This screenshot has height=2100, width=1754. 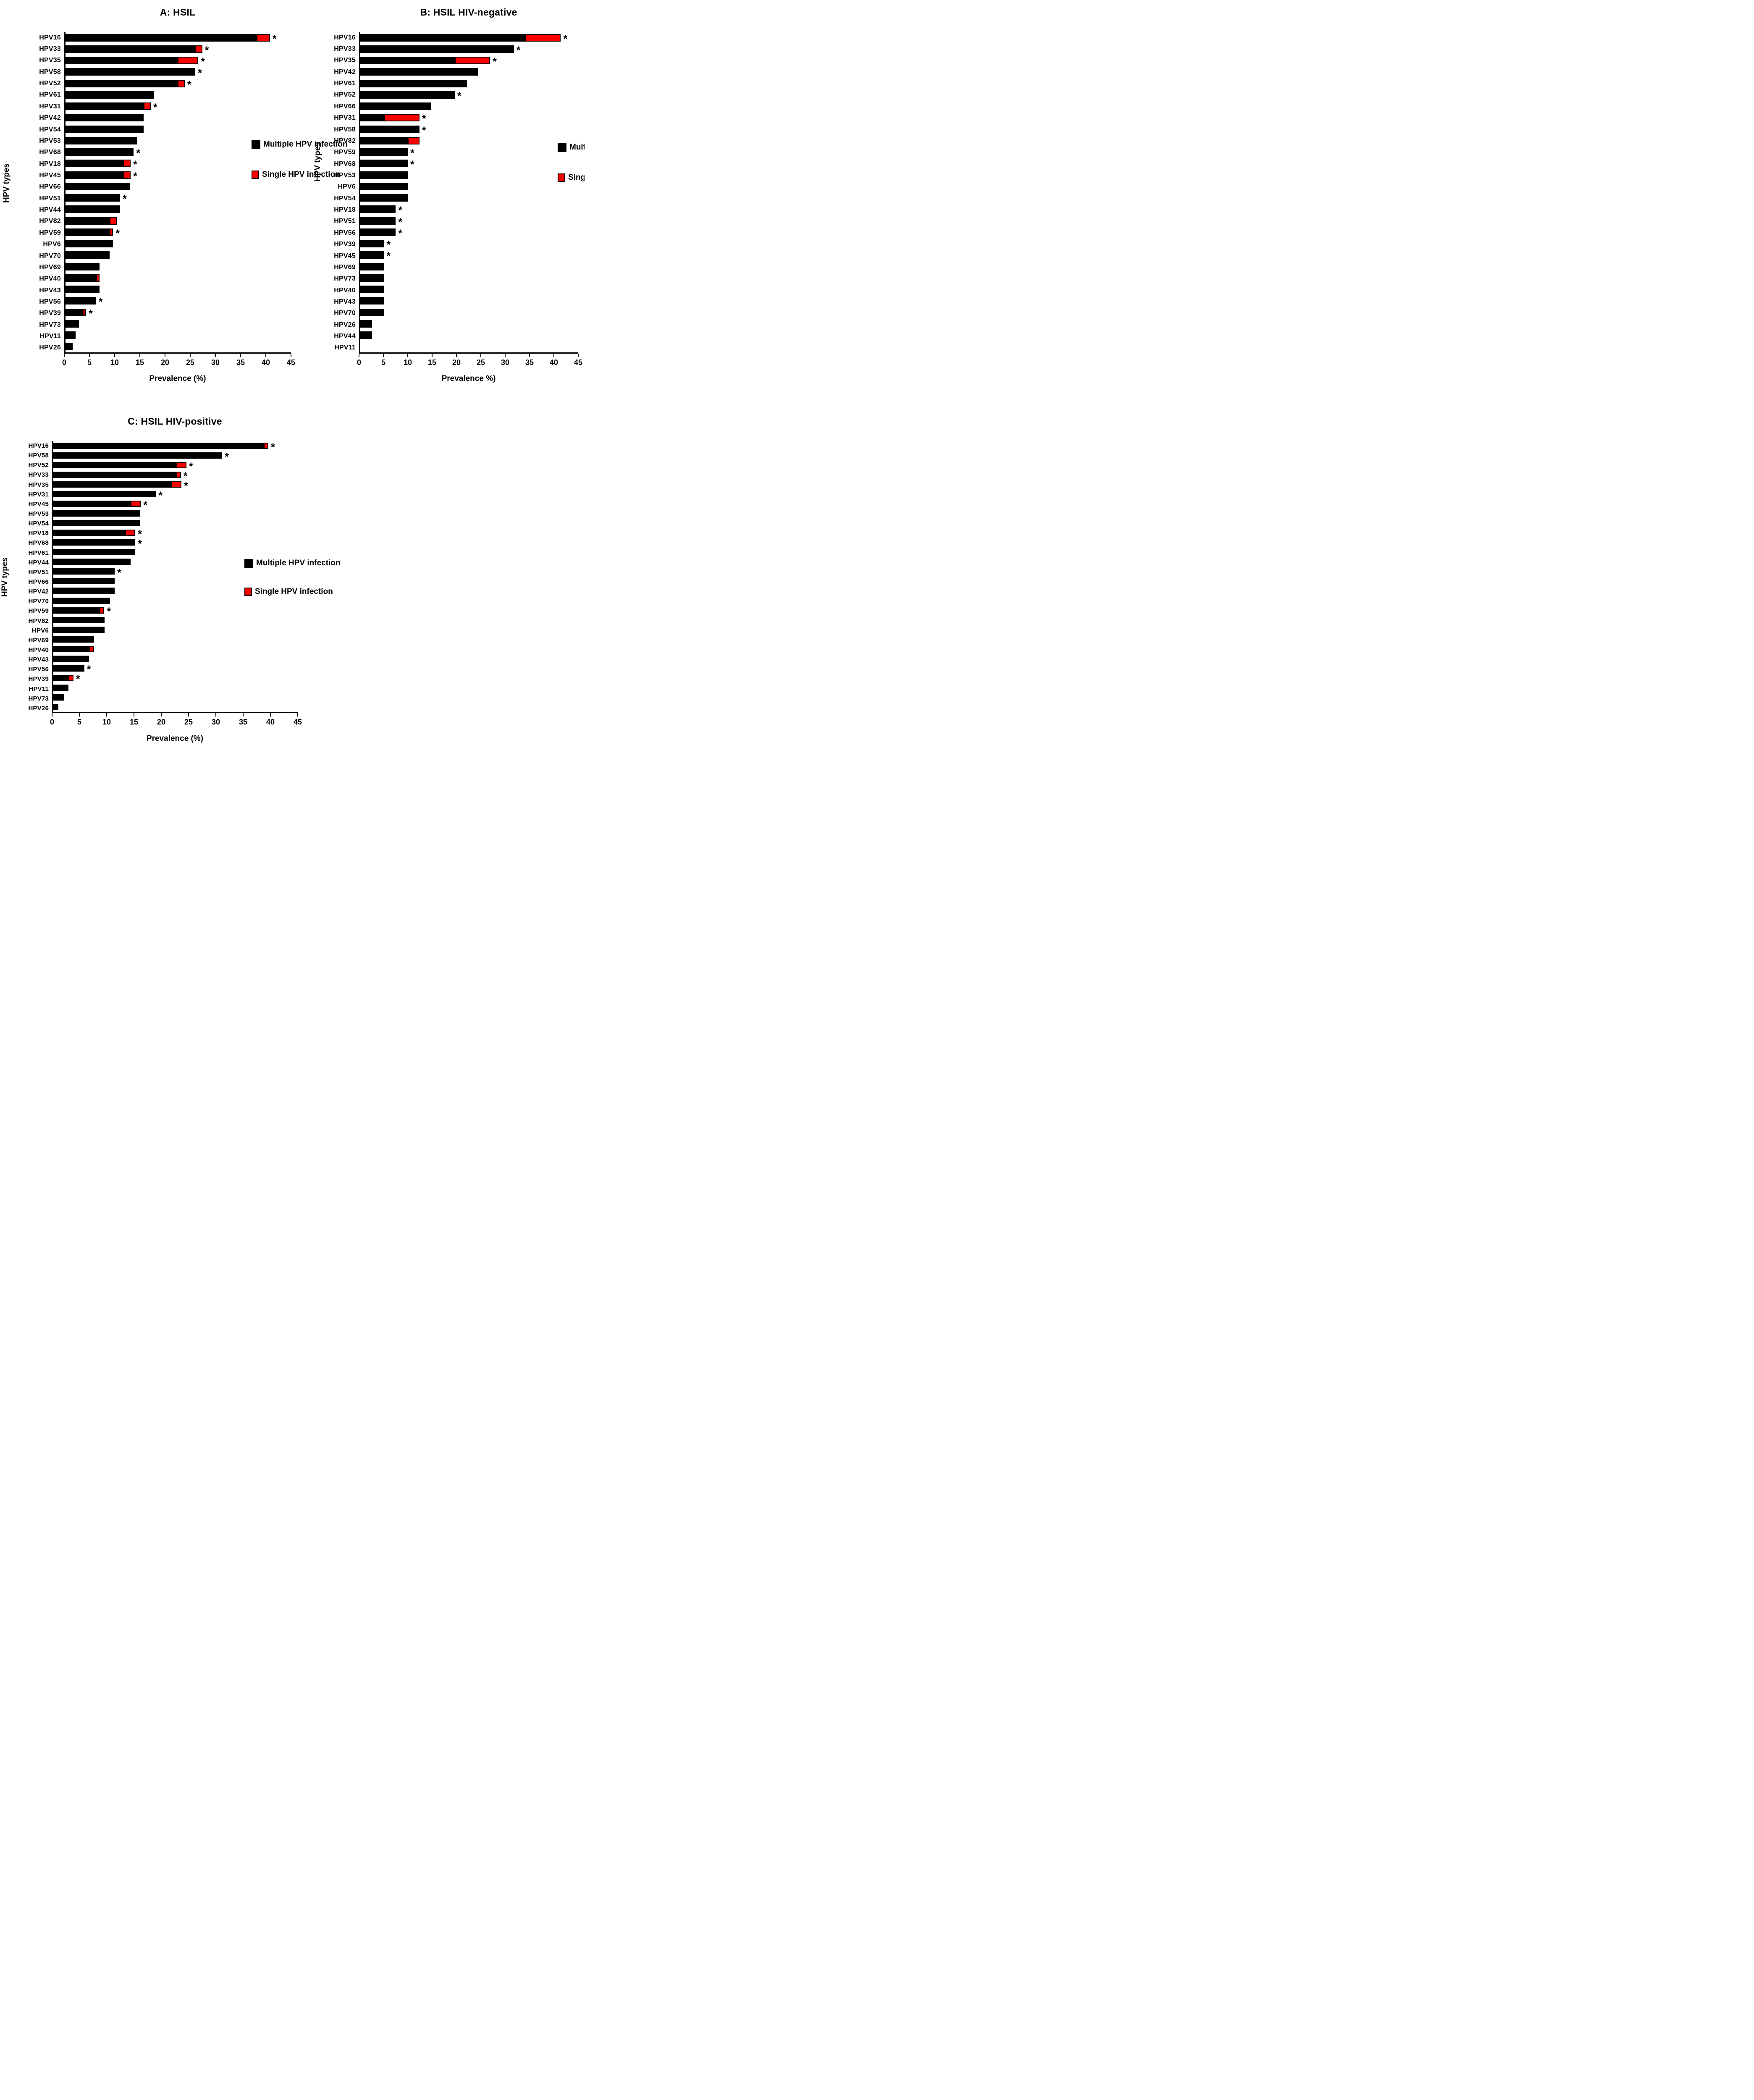 I want to click on x-tick-label: 45, so click(x=297, y=722).